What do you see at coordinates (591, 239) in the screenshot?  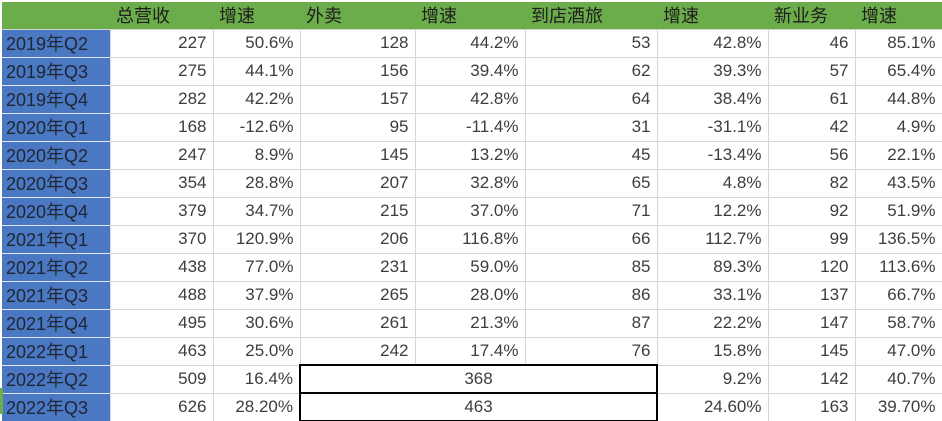 I see `cell: 66` at bounding box center [591, 239].